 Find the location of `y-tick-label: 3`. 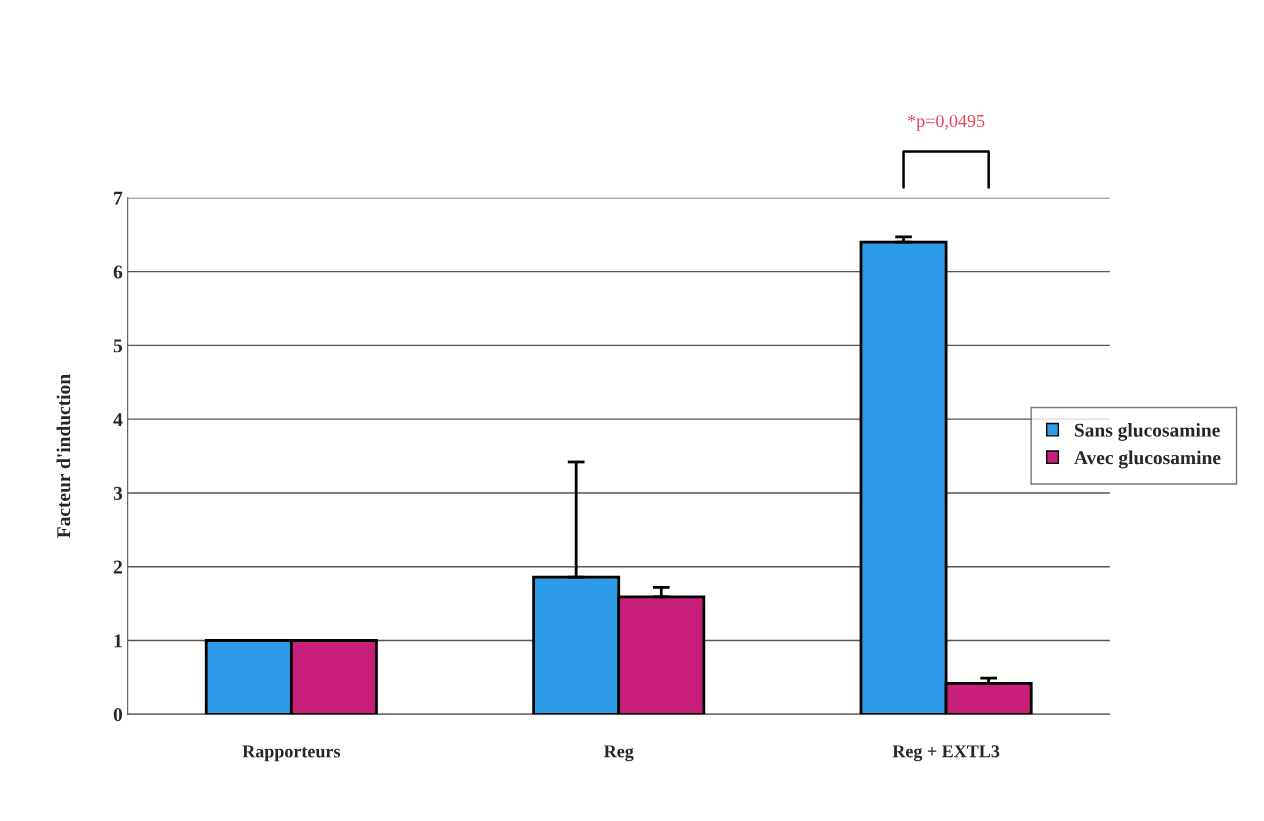

y-tick-label: 3 is located at coordinates (118, 493).